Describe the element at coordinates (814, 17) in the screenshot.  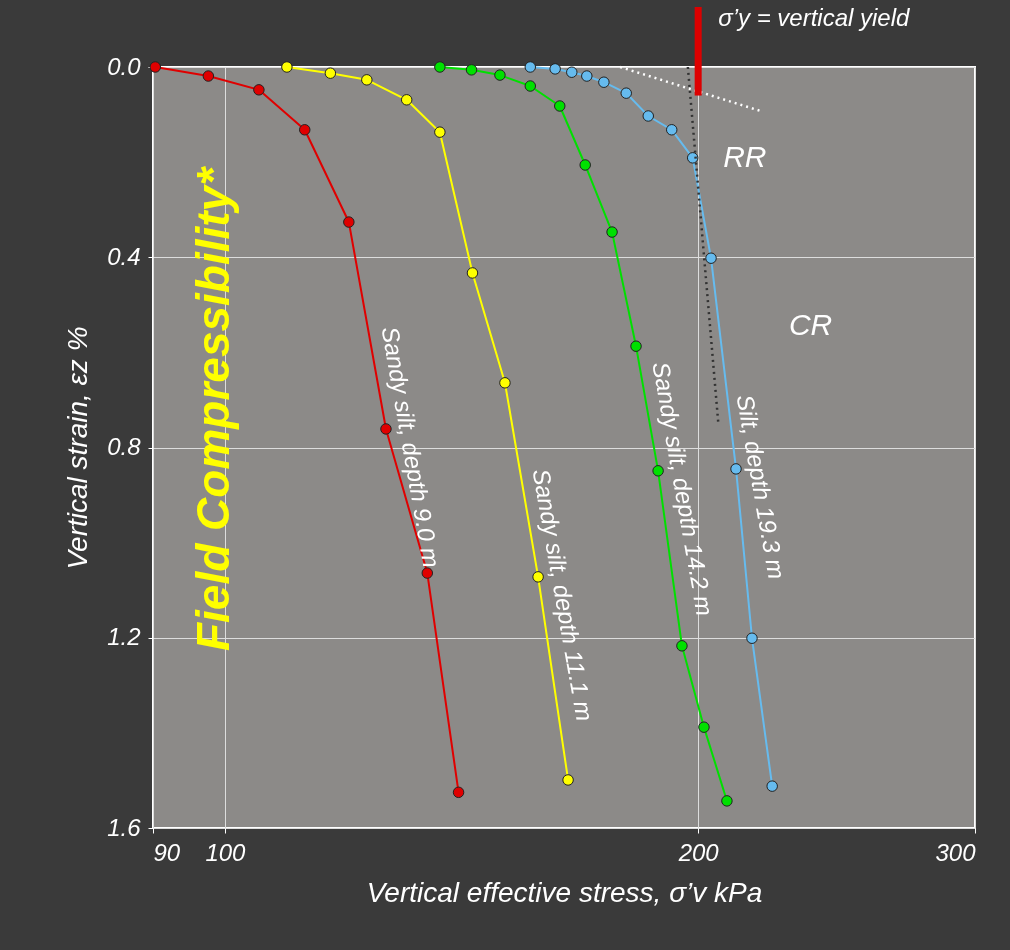
I see `annotation: σ’y = vertical yield` at that location.